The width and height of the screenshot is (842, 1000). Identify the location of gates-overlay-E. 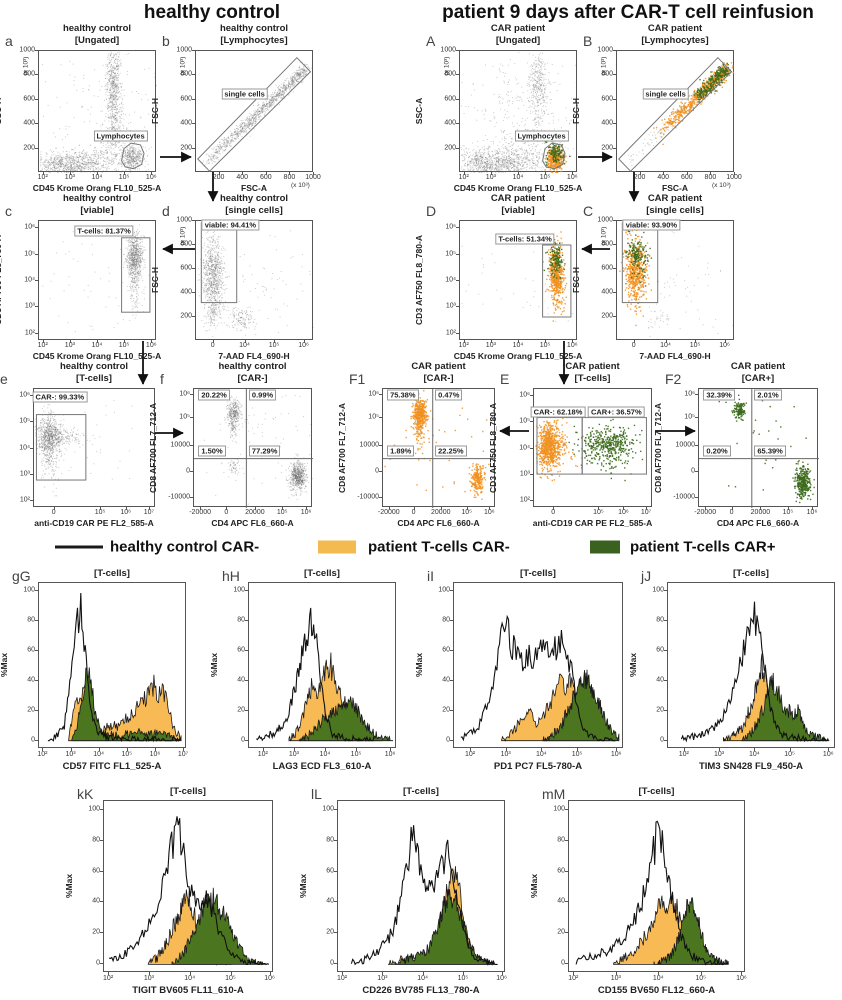
(591, 446).